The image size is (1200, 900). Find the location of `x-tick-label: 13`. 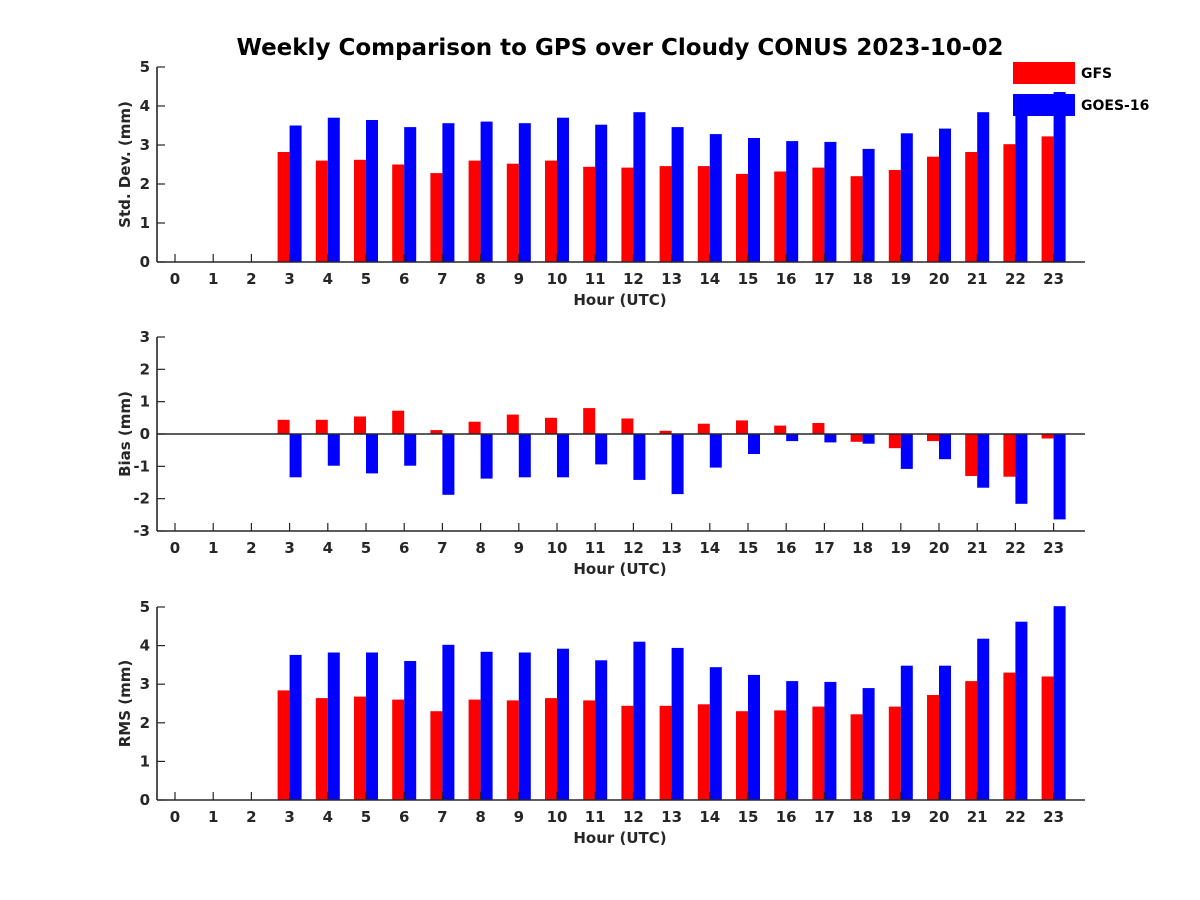

x-tick-label: 13 is located at coordinates (671, 279).